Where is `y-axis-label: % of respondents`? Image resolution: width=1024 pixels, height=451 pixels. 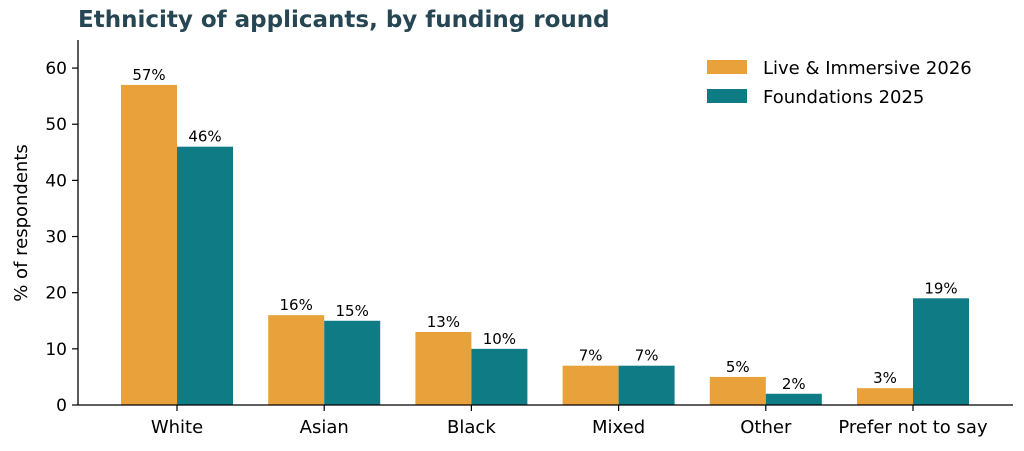
y-axis-label: % of respondents is located at coordinates (21, 223).